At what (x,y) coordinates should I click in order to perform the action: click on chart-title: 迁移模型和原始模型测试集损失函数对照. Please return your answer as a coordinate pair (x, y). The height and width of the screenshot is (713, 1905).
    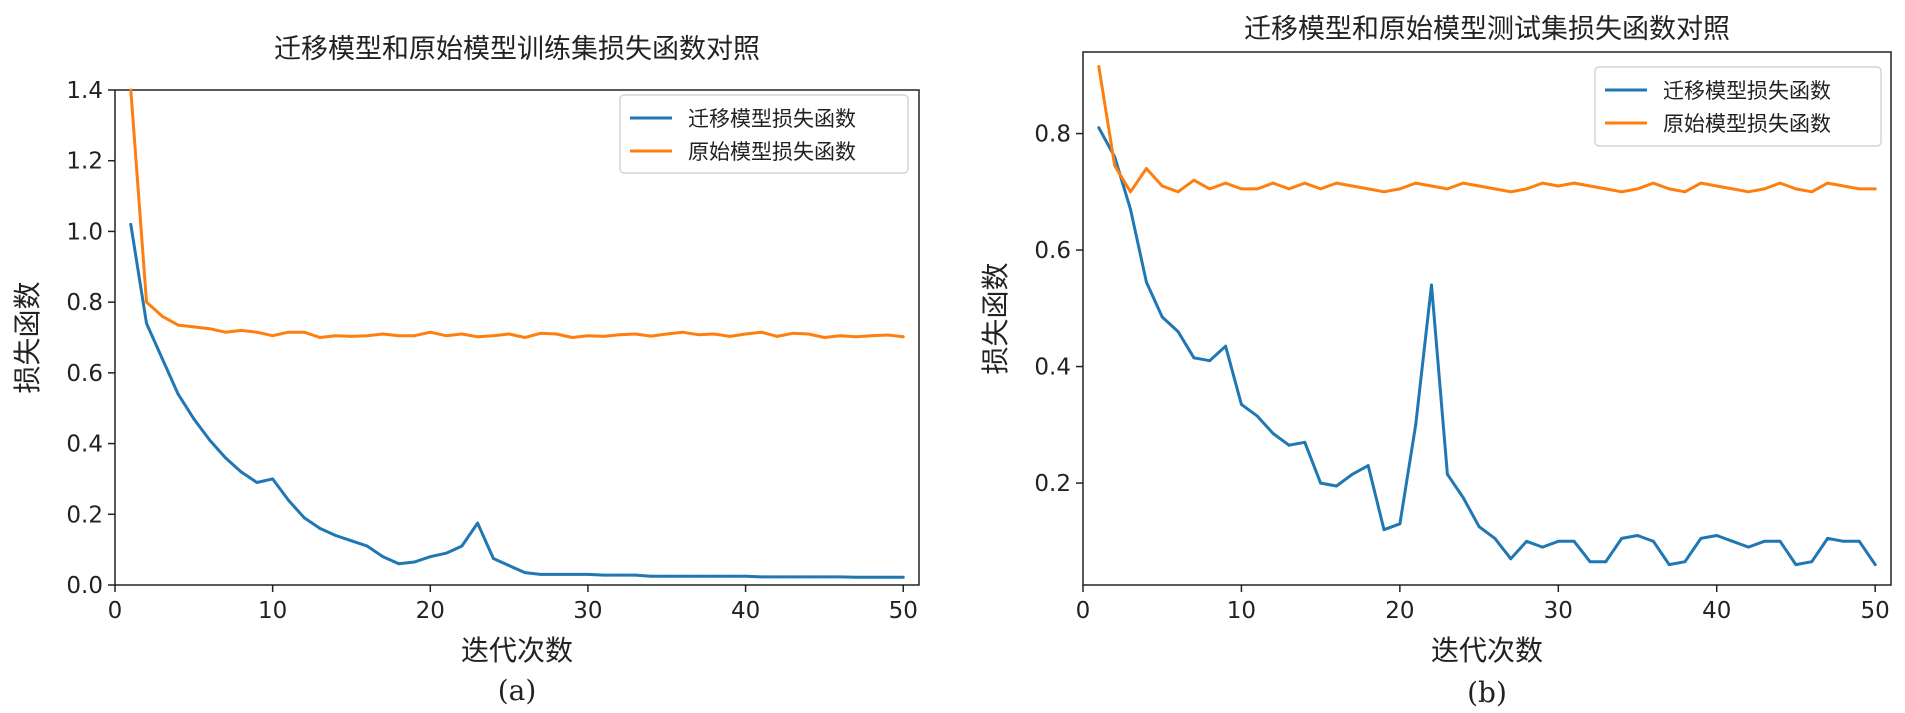
    Looking at the image, I should click on (1487, 29).